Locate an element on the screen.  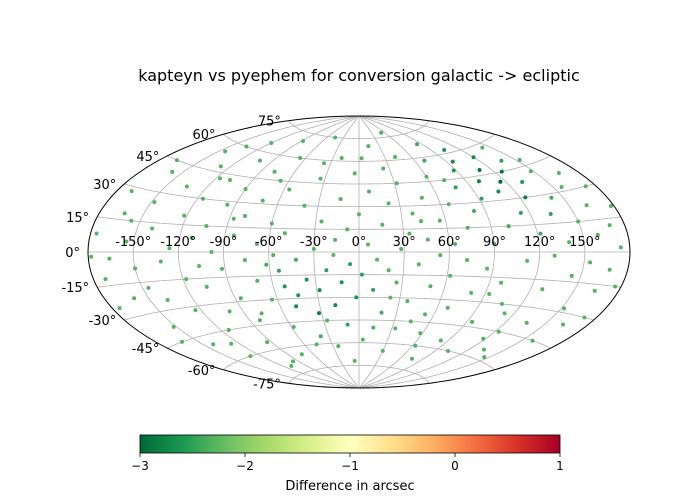
y-tick-label: -60° is located at coordinates (202, 371).